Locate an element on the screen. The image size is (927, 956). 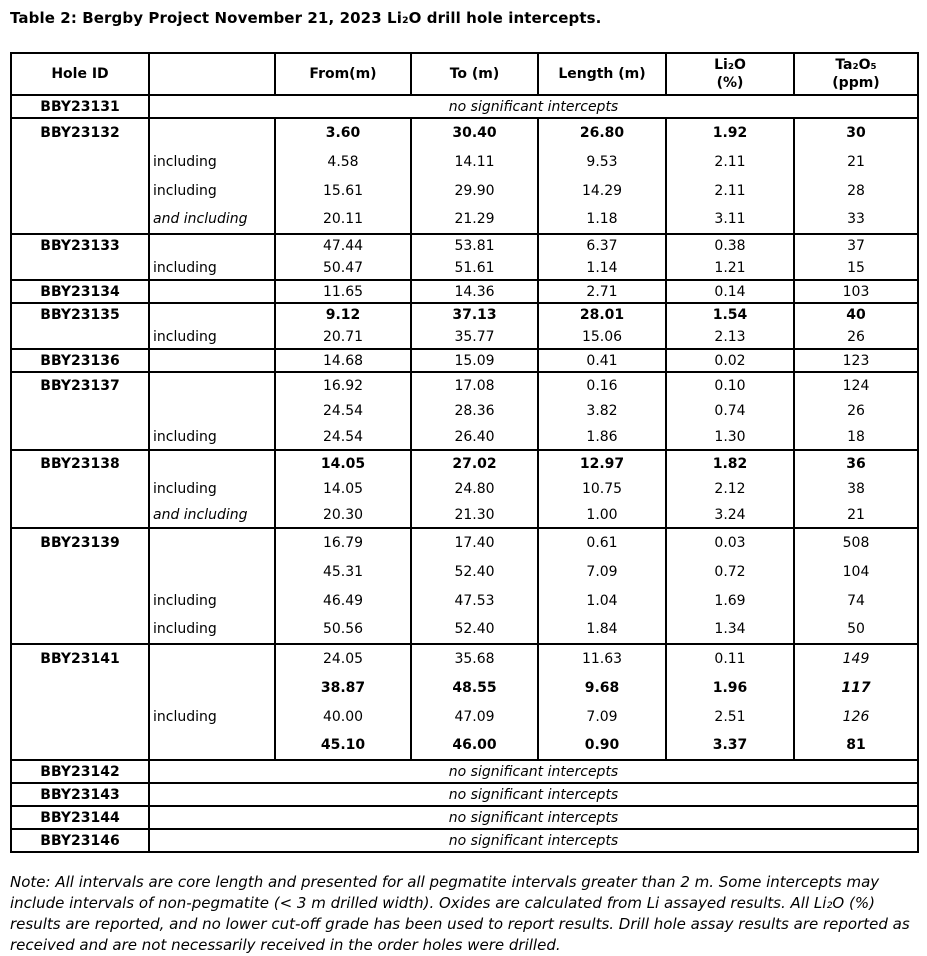
from-cell: 20.71 is located at coordinates (342, 337).